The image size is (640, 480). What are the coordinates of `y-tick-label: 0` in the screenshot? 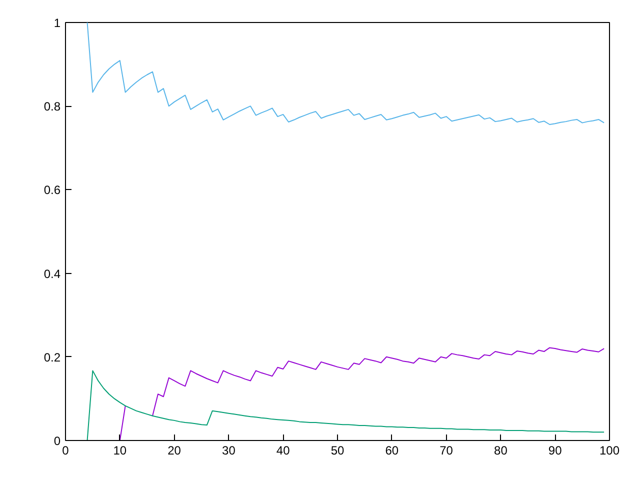 It's located at (57, 441).